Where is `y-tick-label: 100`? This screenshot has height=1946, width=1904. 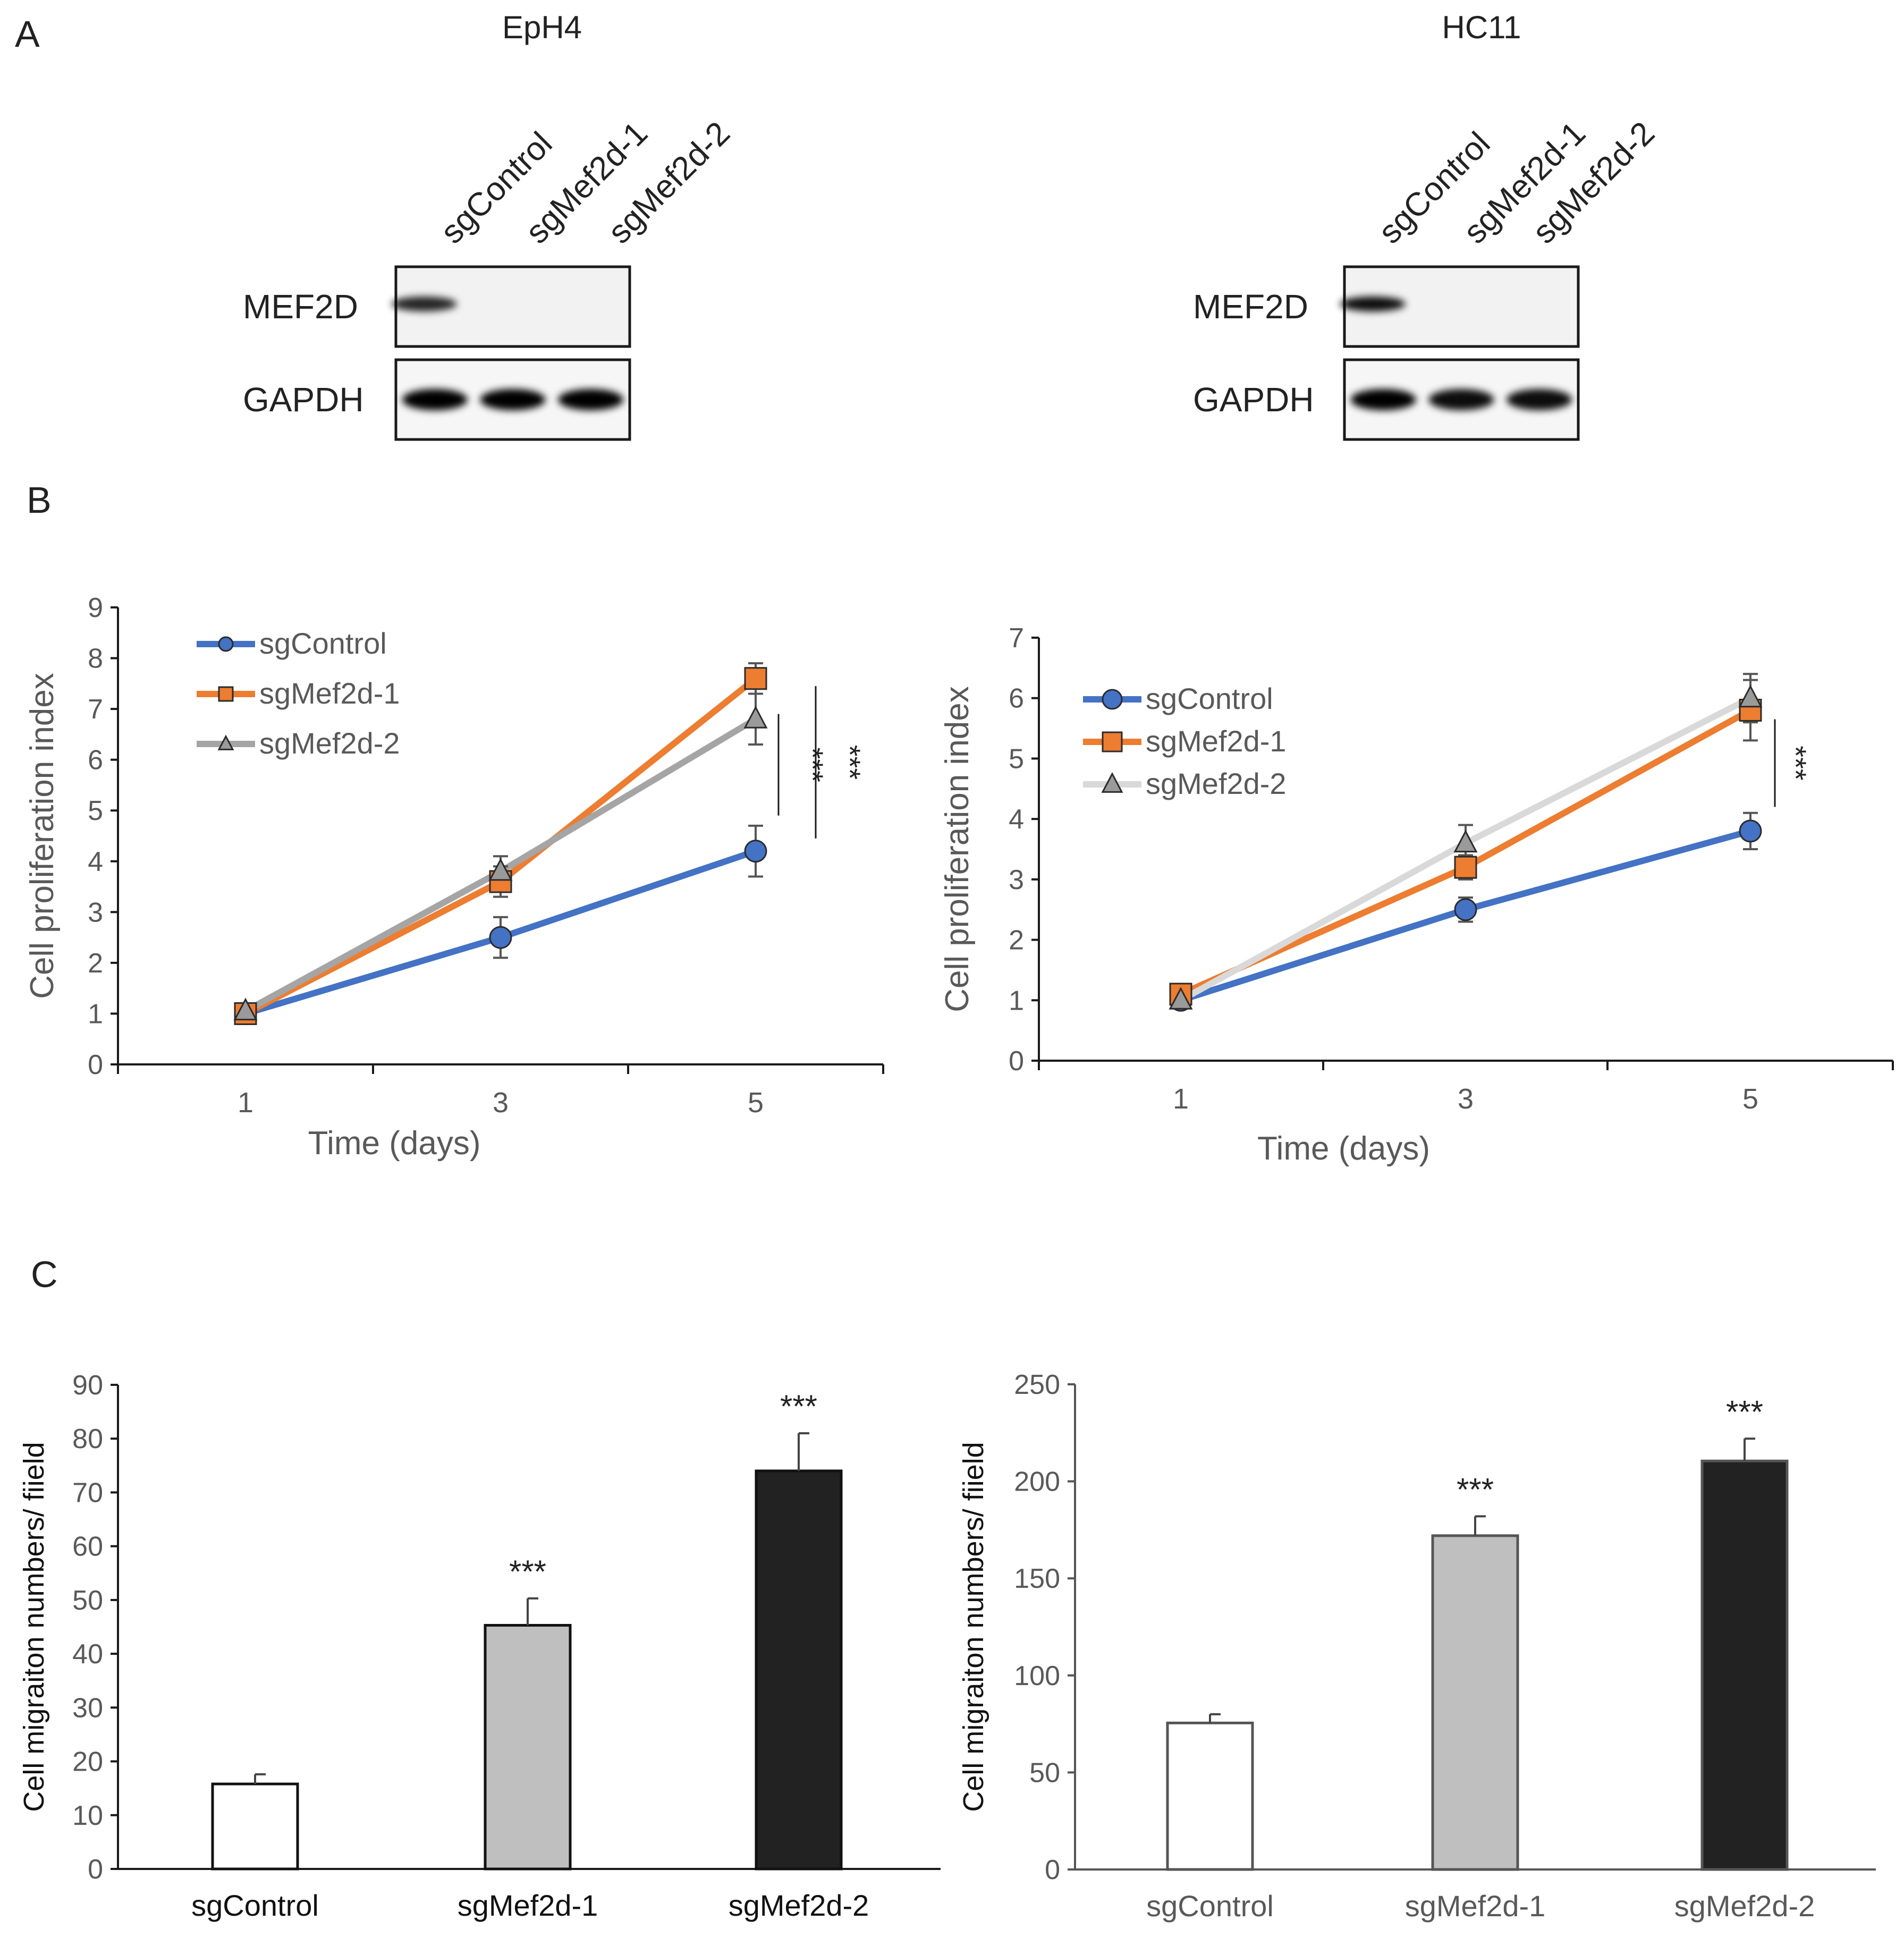 y-tick-label: 100 is located at coordinates (1037, 1676).